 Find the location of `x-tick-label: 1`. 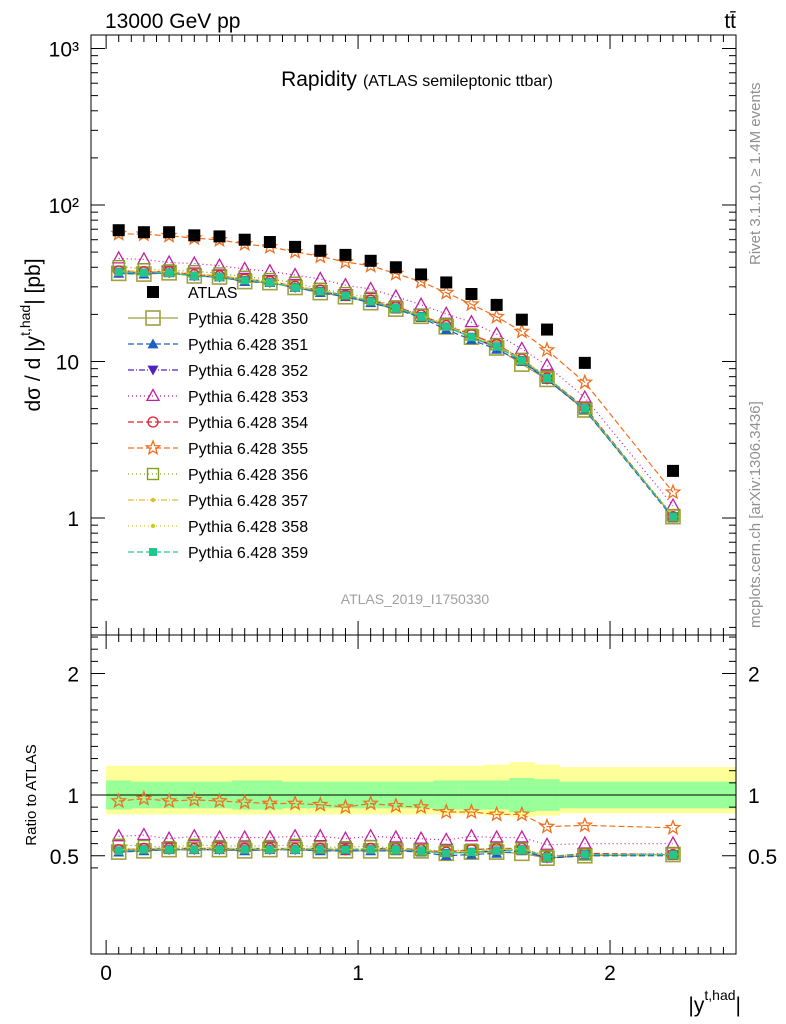

x-tick-label: 1 is located at coordinates (358, 973).